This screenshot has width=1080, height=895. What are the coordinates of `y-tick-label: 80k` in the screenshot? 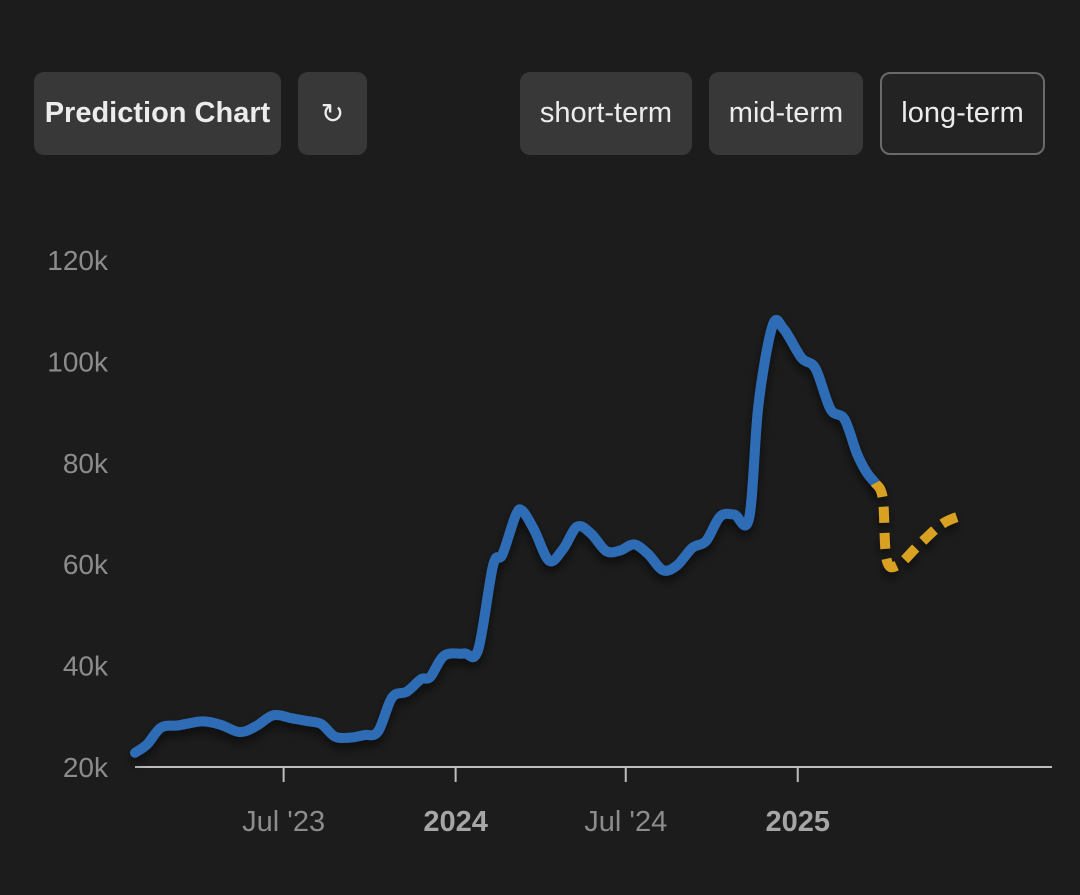 It's located at (86, 463).